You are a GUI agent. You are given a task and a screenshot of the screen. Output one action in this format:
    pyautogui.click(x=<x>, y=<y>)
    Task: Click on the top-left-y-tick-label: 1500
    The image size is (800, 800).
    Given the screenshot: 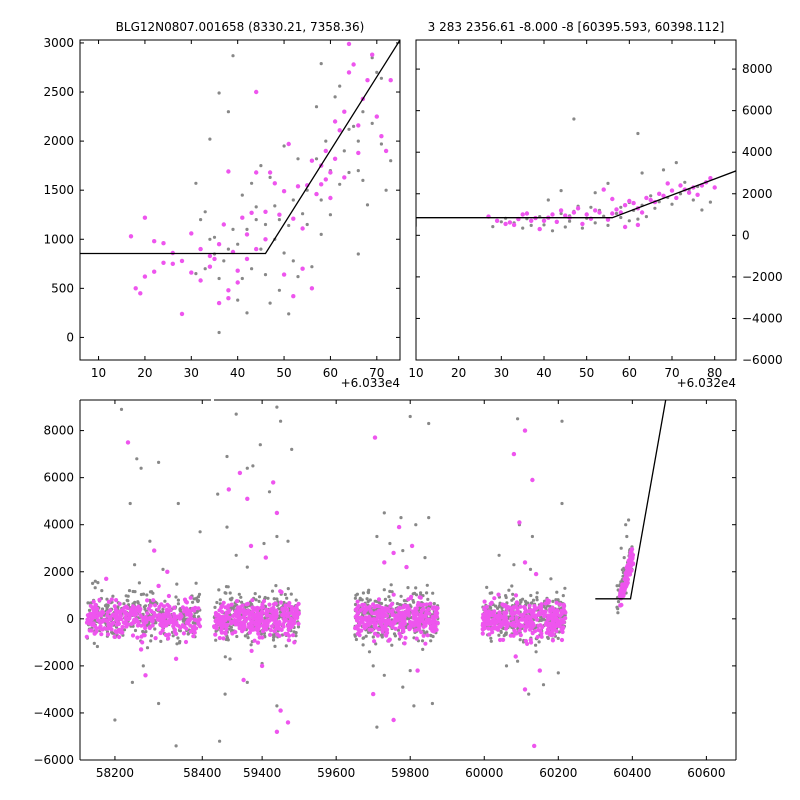 What is the action you would take?
    pyautogui.click(x=58, y=190)
    